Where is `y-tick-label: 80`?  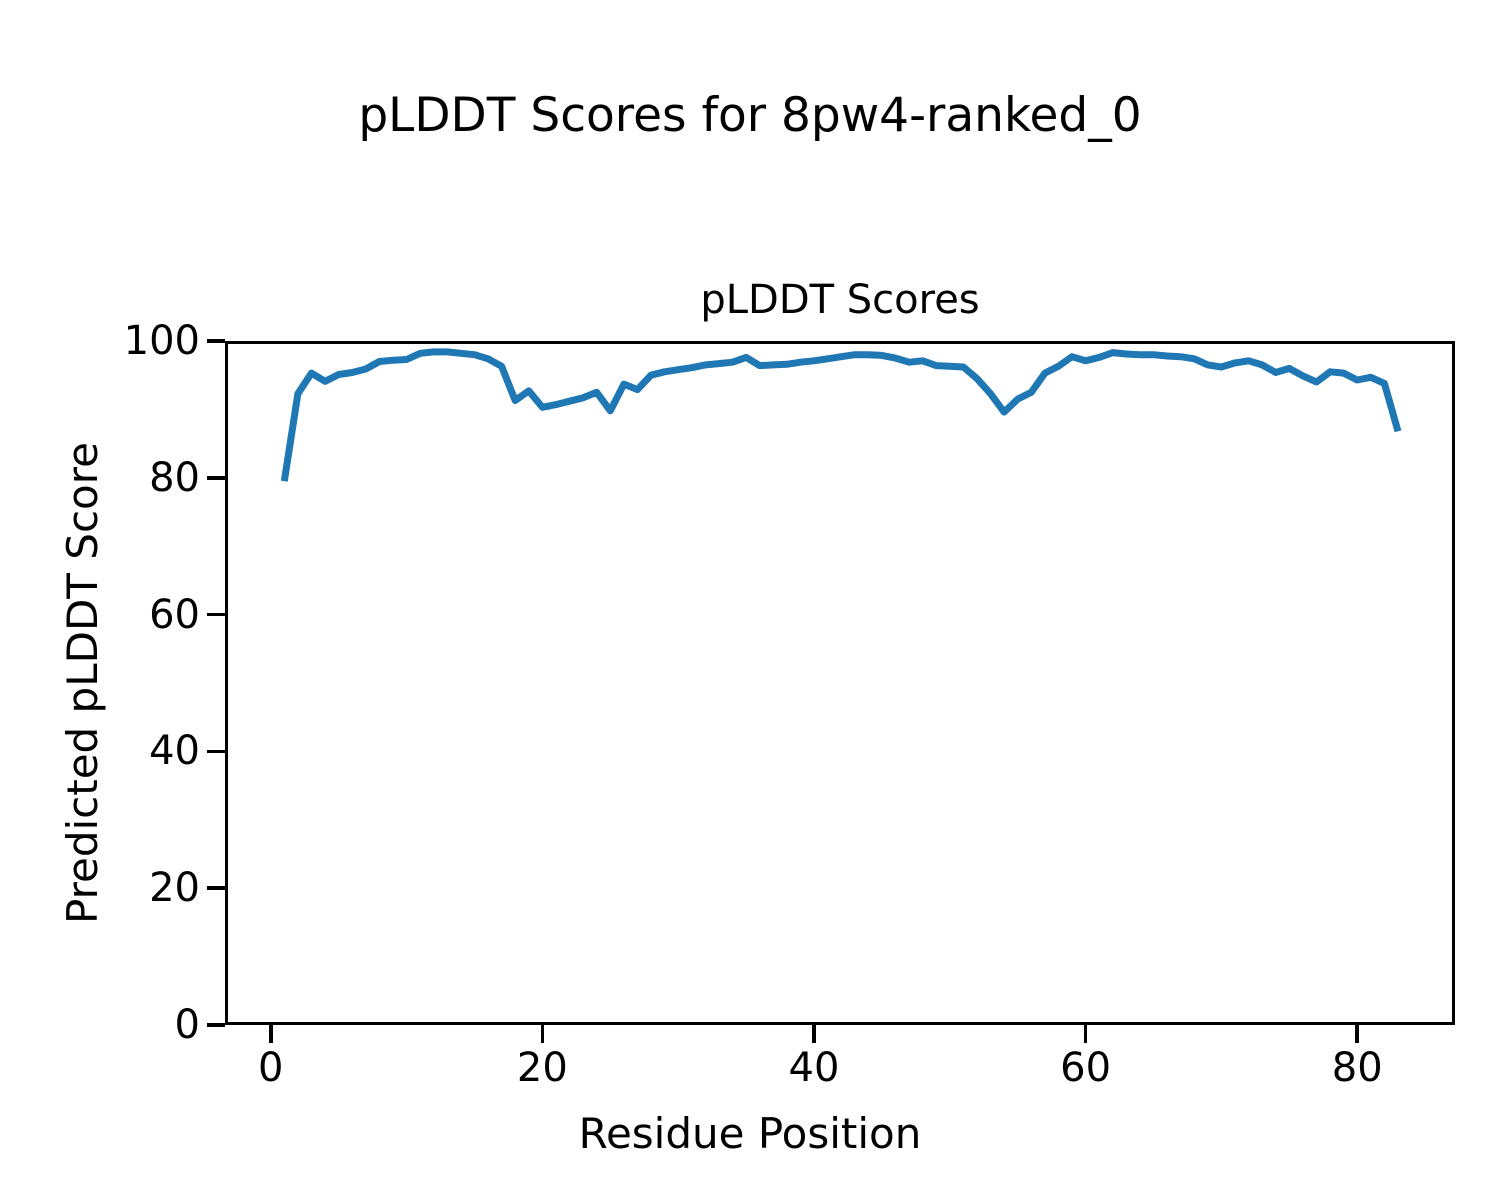
y-tick-label: 80 is located at coordinates (174, 477).